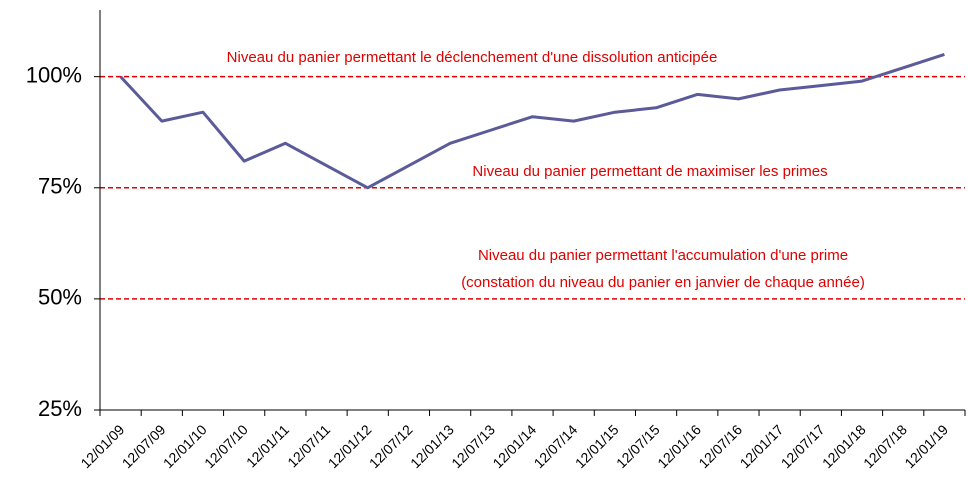  Describe the element at coordinates (844, 446) in the screenshot. I see `x-tick-label: 12/01/18` at that location.